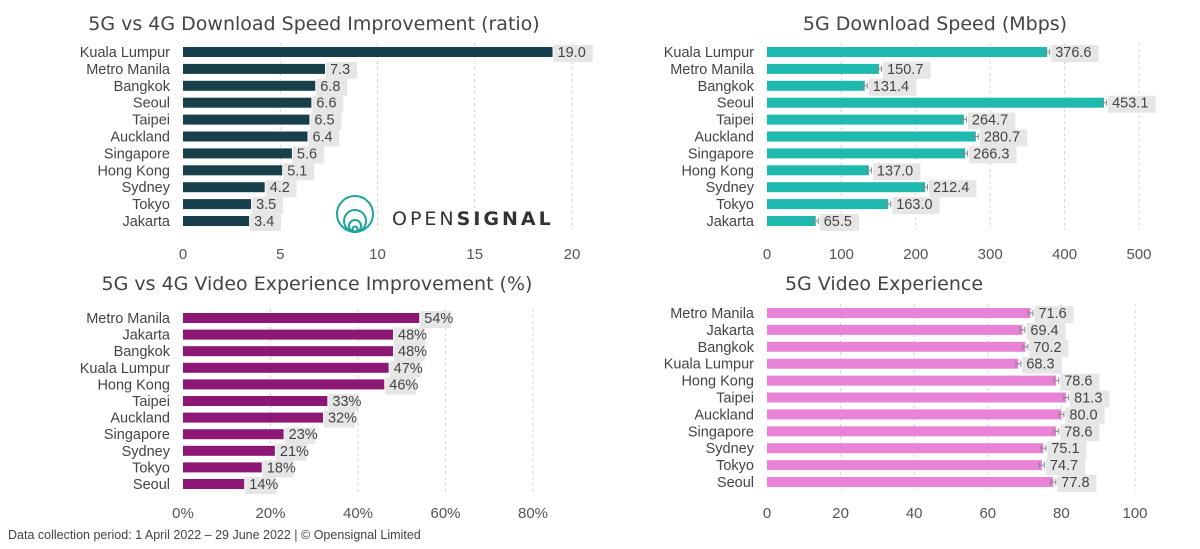 The width and height of the screenshot is (1200, 549). I want to click on value-label: 14%, so click(263, 485).